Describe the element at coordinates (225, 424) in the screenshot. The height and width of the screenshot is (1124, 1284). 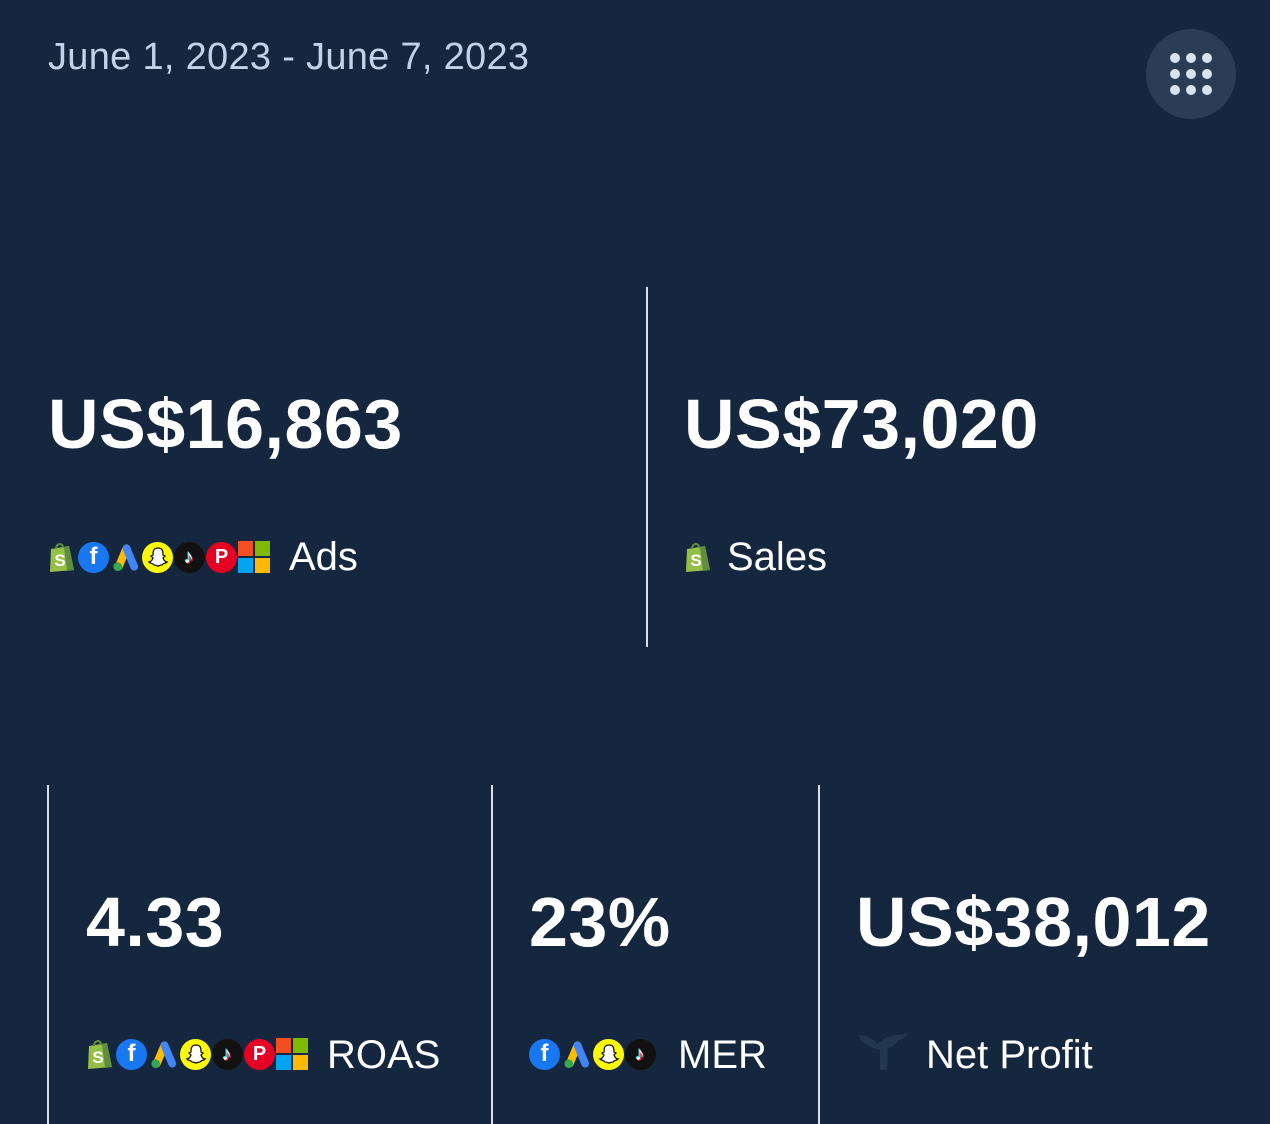
I see `ads-value: US$16,863` at that location.